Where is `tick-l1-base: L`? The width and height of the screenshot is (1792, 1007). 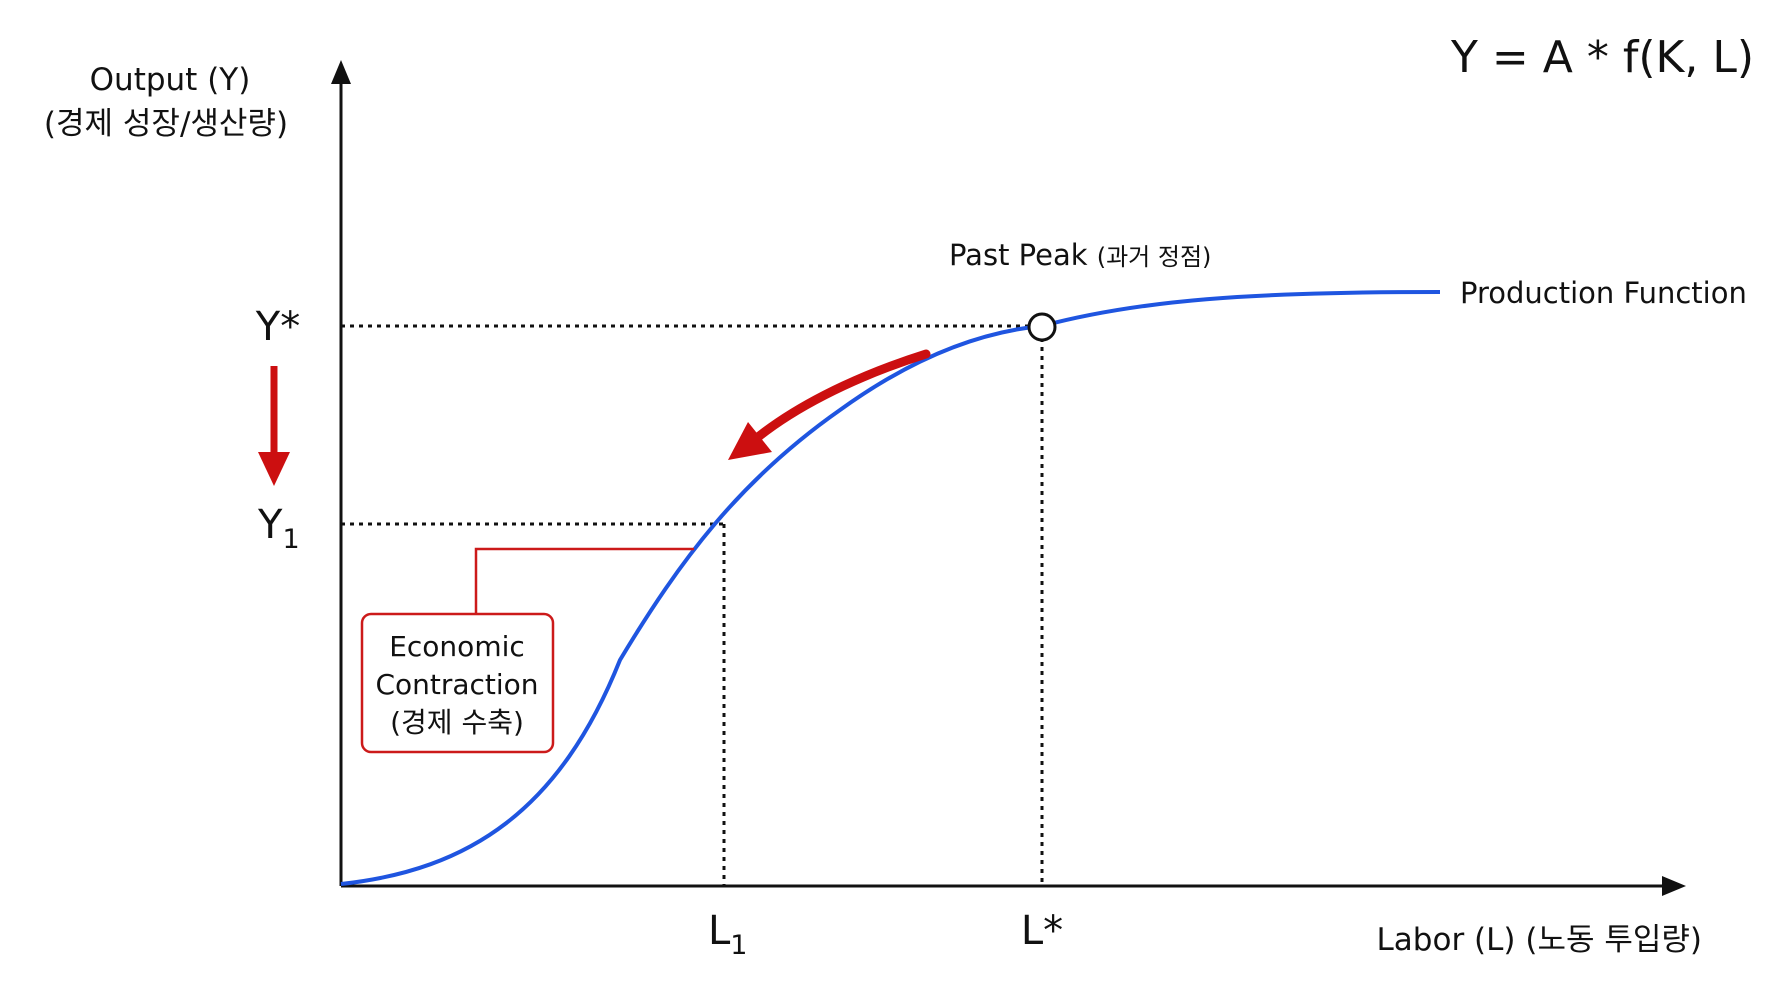
tick-l1-base: L is located at coordinates (719, 931).